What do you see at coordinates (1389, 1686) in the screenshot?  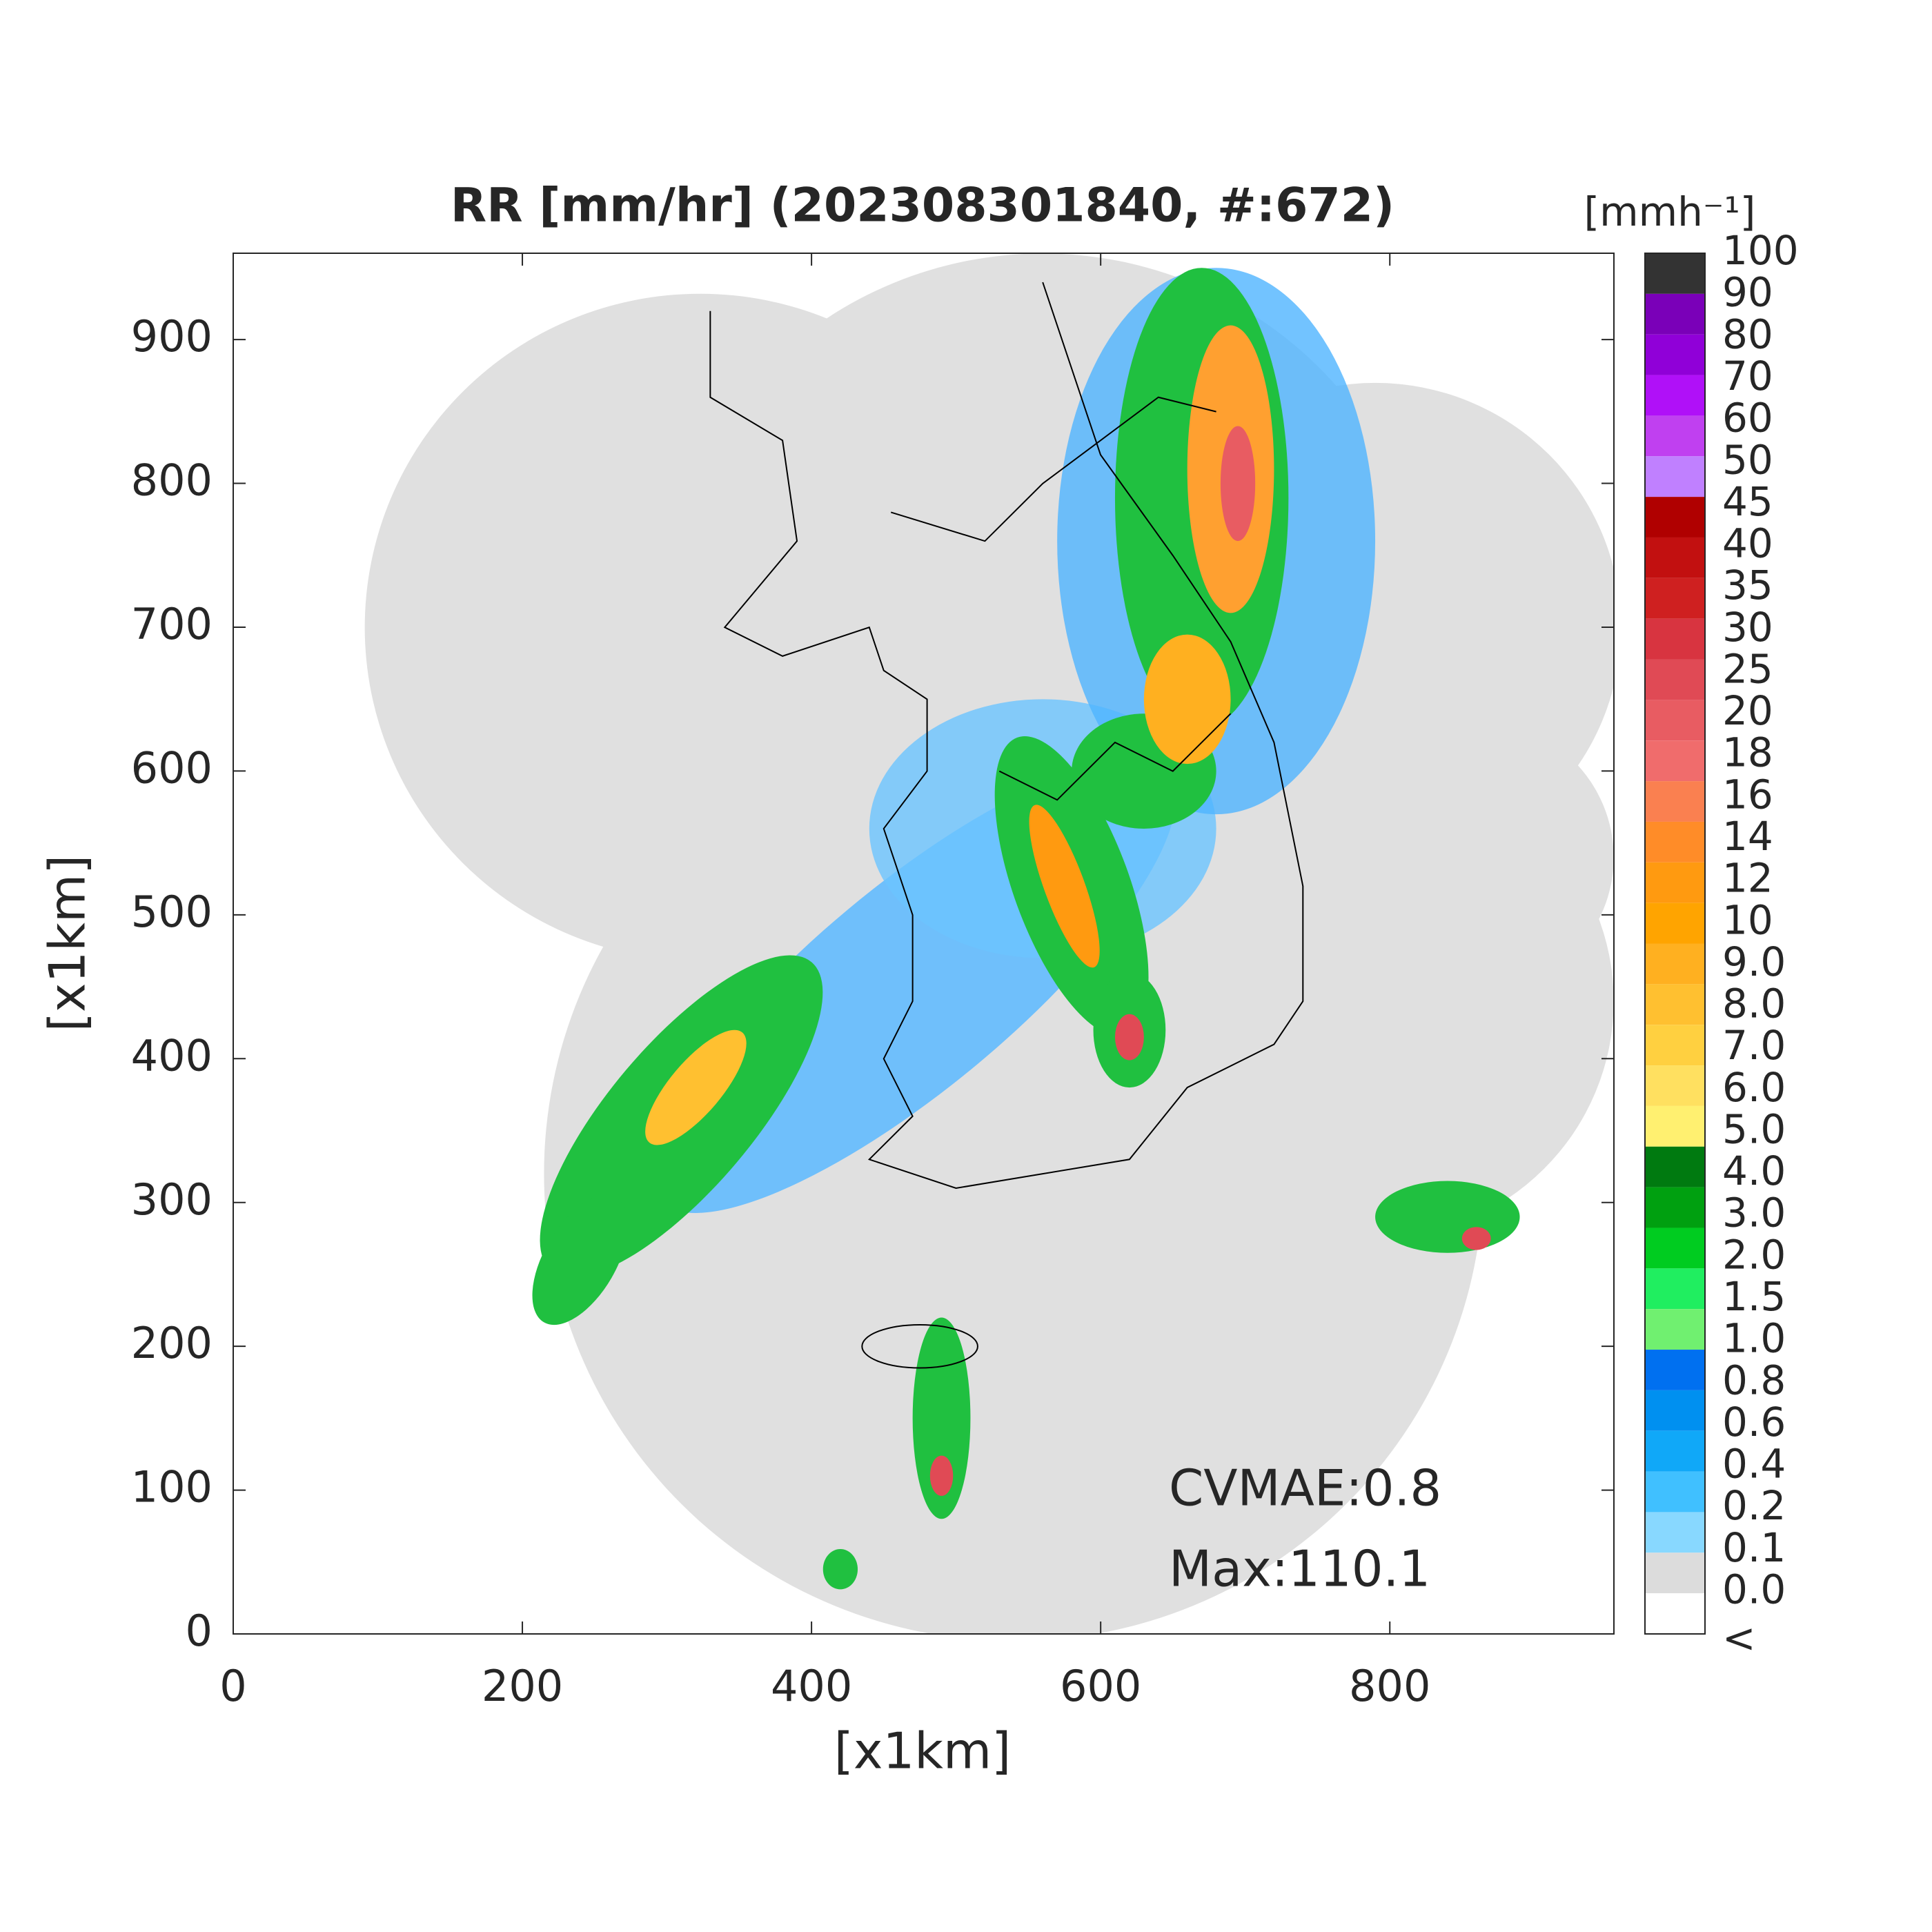 I see `x-tick-label: 800` at bounding box center [1389, 1686].